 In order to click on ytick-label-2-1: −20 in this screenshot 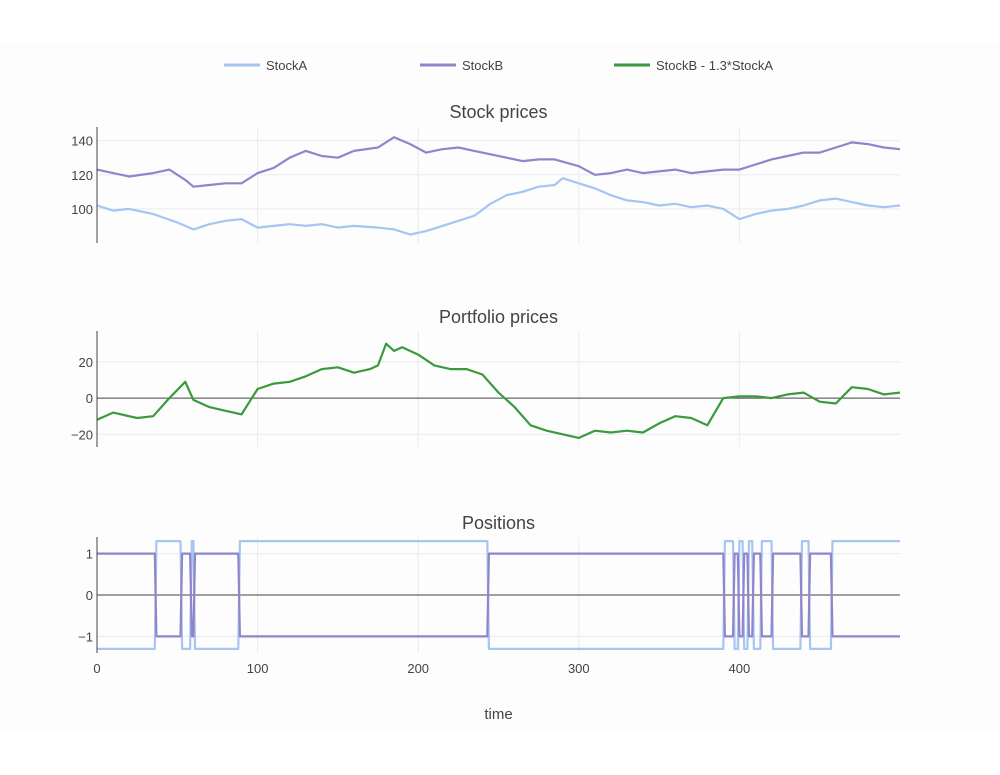, I will do `click(82, 434)`.